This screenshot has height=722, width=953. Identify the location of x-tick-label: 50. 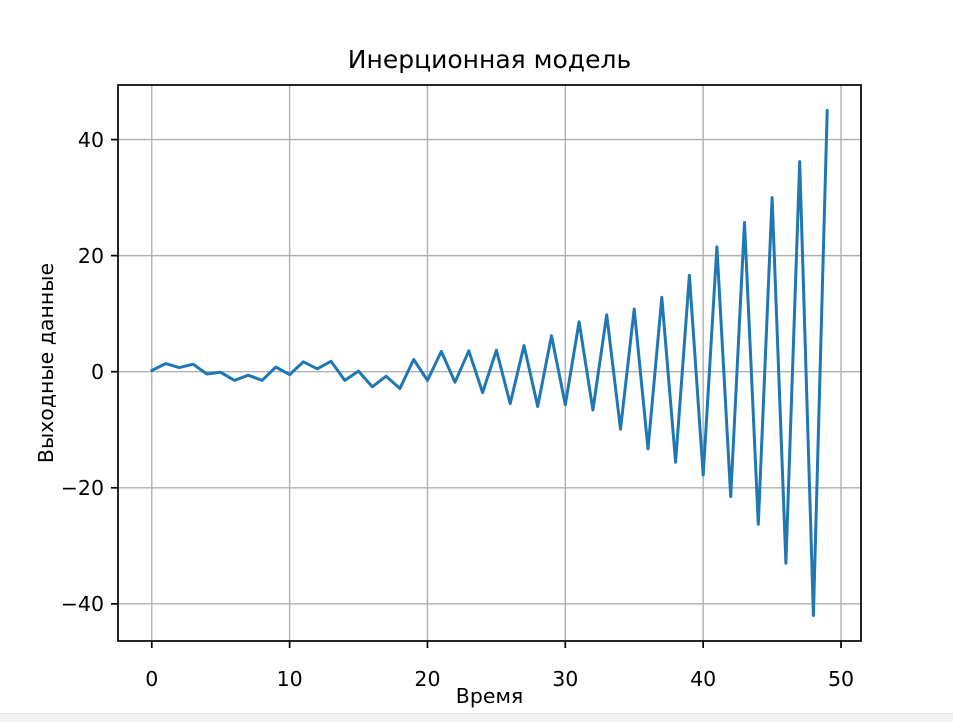
(841, 679).